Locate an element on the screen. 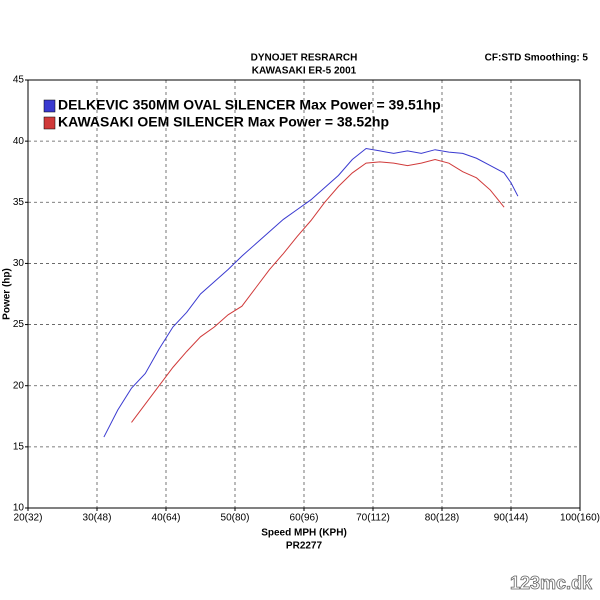 This screenshot has height=600, width=600. y-axis-label: Power (hp) is located at coordinates (7, 294).